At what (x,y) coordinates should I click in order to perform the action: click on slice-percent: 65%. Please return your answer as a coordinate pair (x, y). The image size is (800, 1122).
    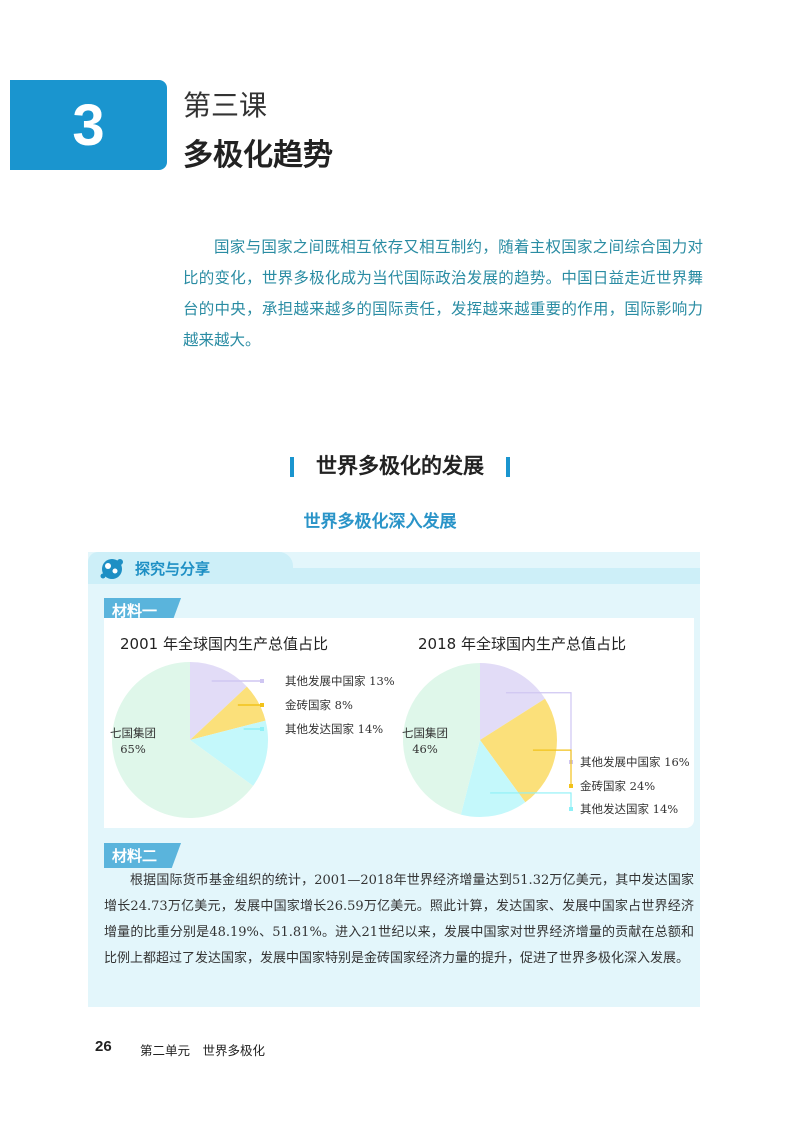
    Looking at the image, I should click on (133, 749).